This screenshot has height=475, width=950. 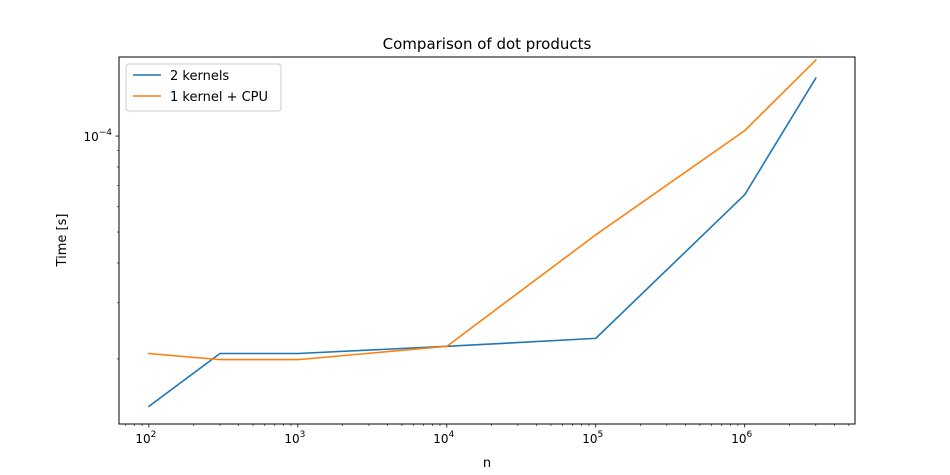 I want to click on chart-title: Comparison of dot products, so click(x=487, y=44).